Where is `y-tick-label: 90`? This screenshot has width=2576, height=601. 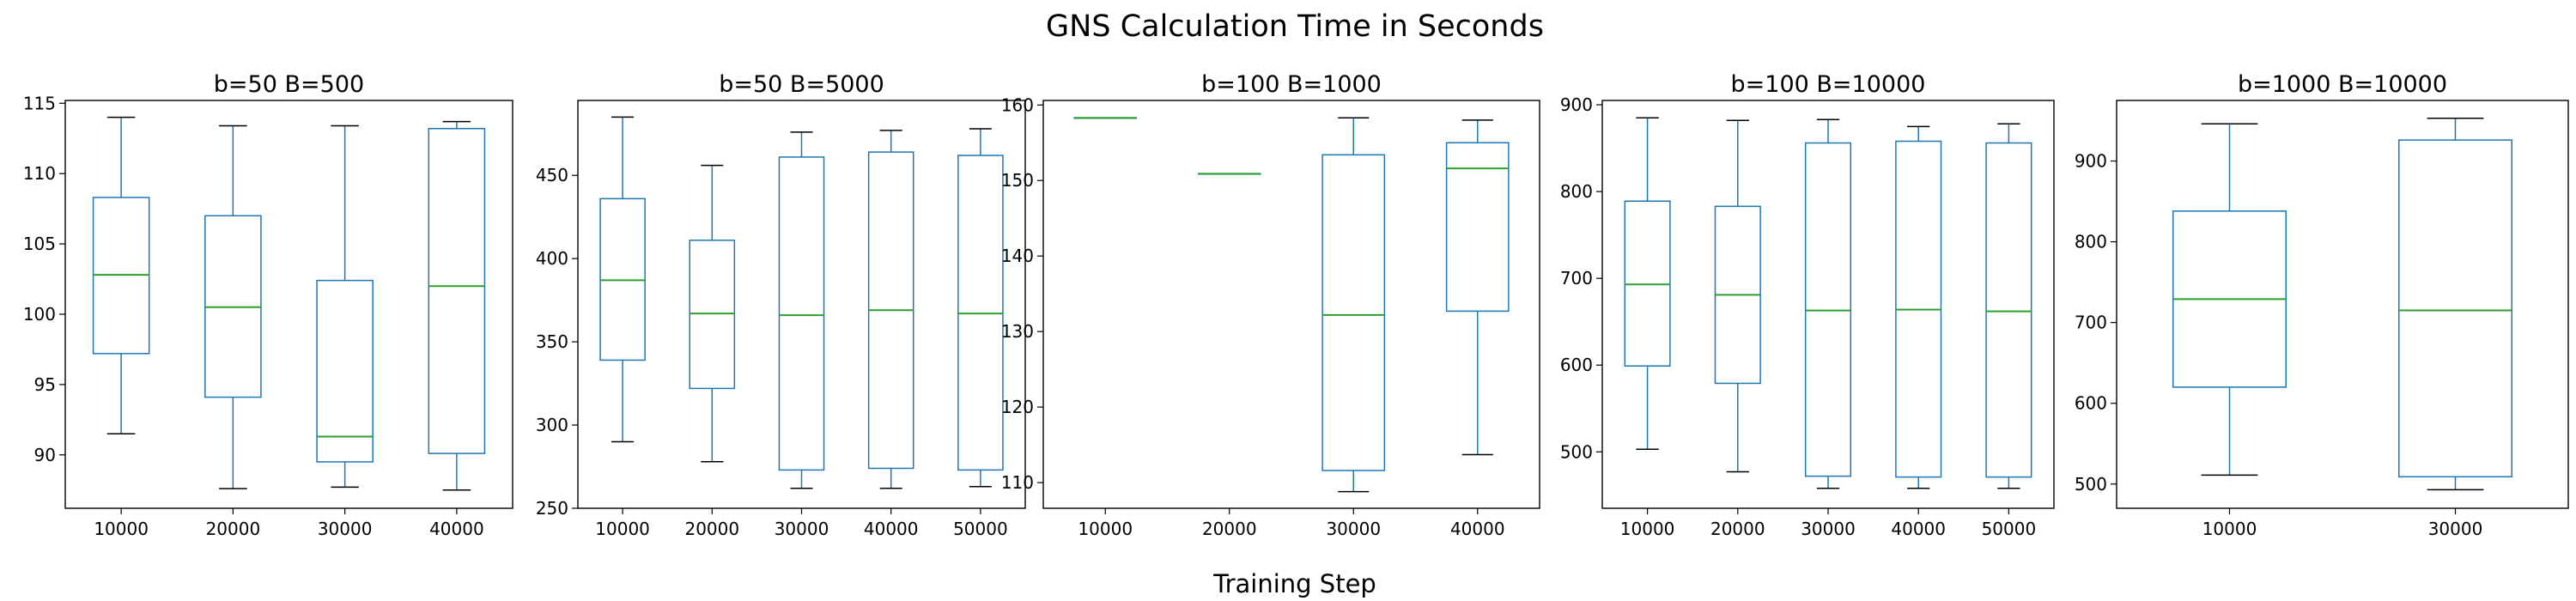 y-tick-label: 90 is located at coordinates (45, 455).